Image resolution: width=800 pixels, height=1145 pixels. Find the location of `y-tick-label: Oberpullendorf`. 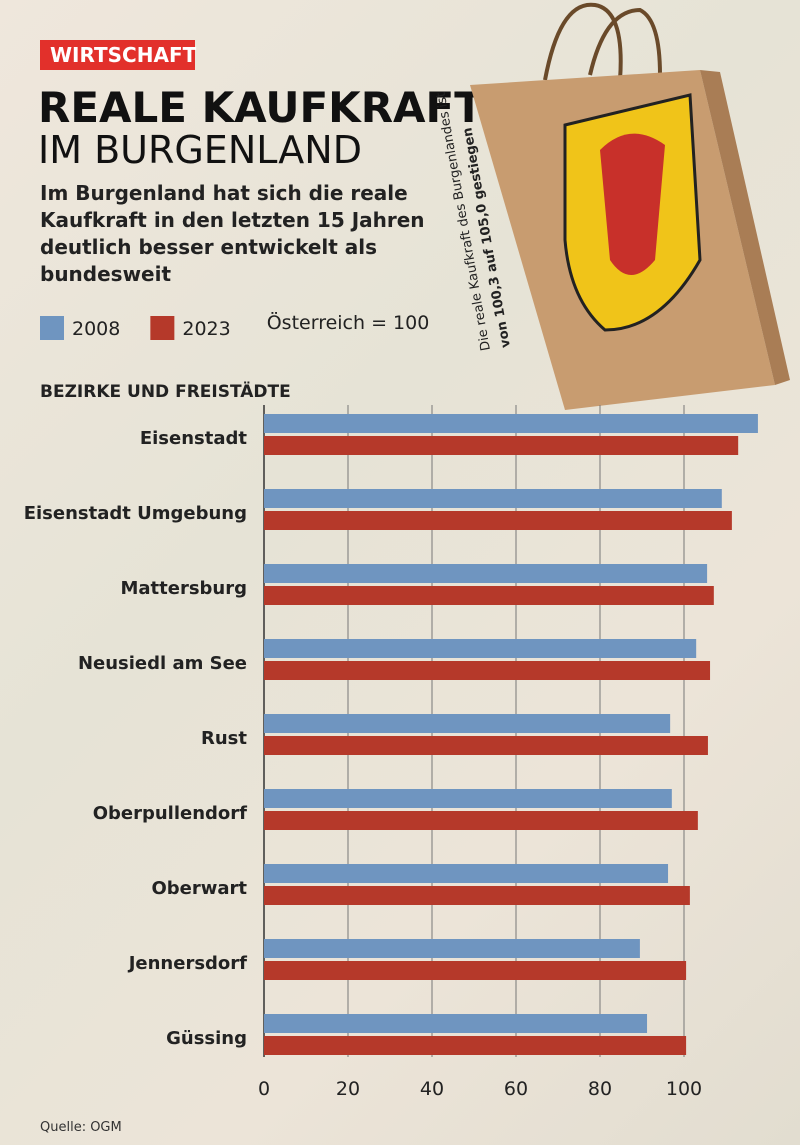

y-tick-label: Oberpullendorf is located at coordinates (170, 813).